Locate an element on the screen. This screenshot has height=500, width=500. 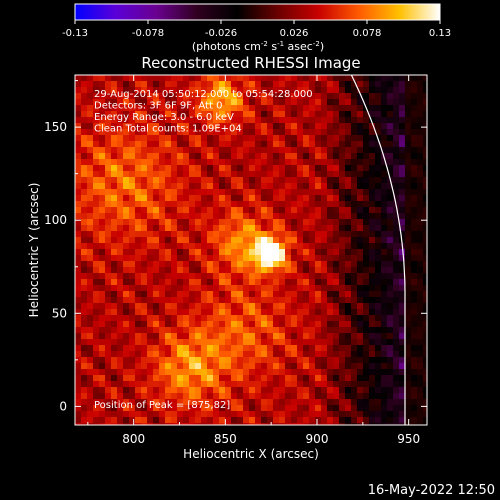
colorbar-tick-label: -0.13 is located at coordinates (75, 33).